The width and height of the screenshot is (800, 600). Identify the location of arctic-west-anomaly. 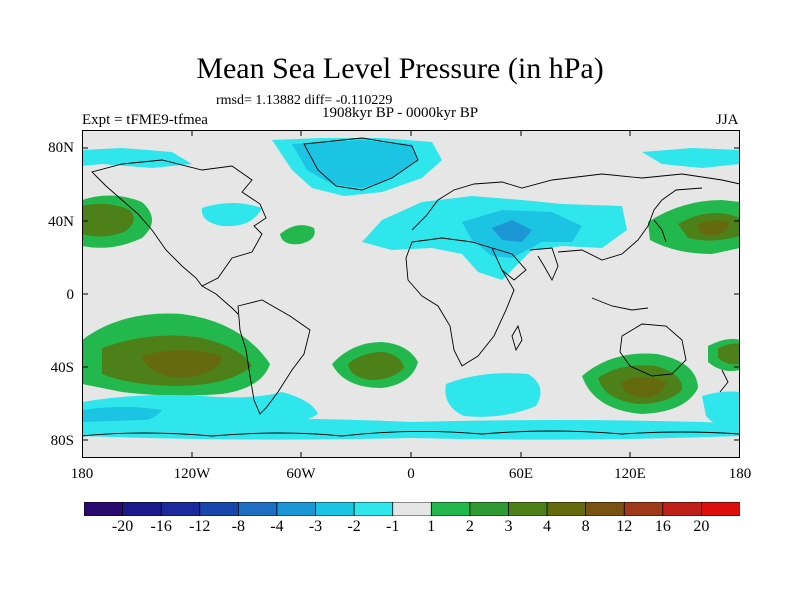
(137, 158).